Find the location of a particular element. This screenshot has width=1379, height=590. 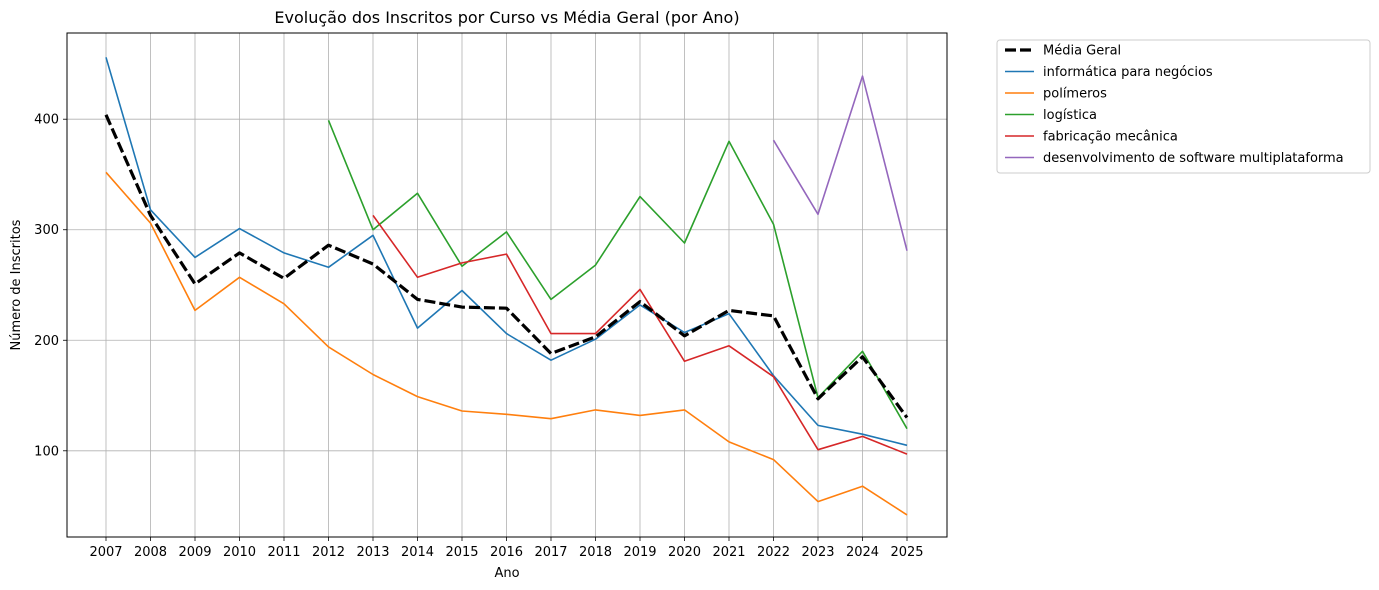

x-tick-label: 2013 is located at coordinates (372, 552).